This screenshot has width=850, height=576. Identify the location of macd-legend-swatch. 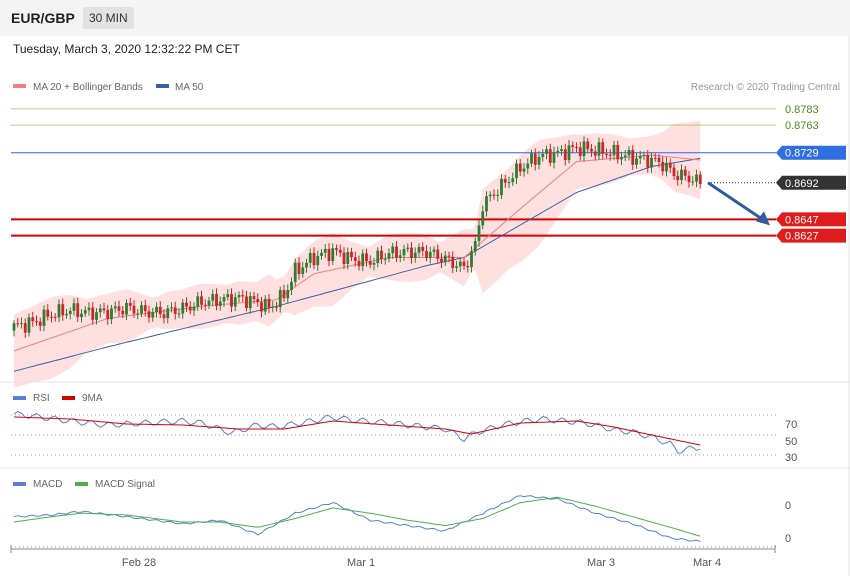
(19, 484).